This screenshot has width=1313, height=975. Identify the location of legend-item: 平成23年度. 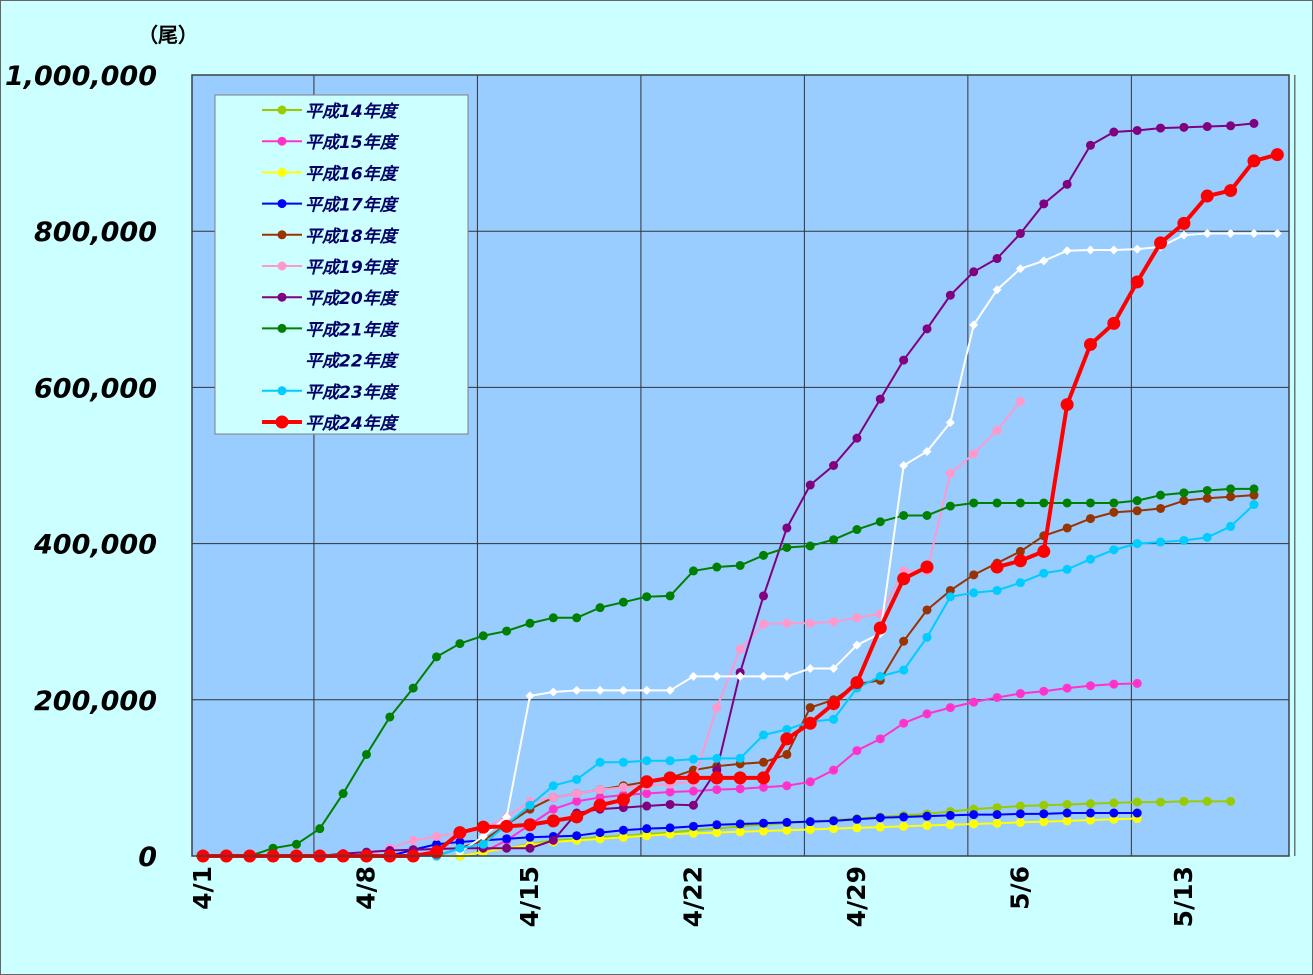
(331, 393).